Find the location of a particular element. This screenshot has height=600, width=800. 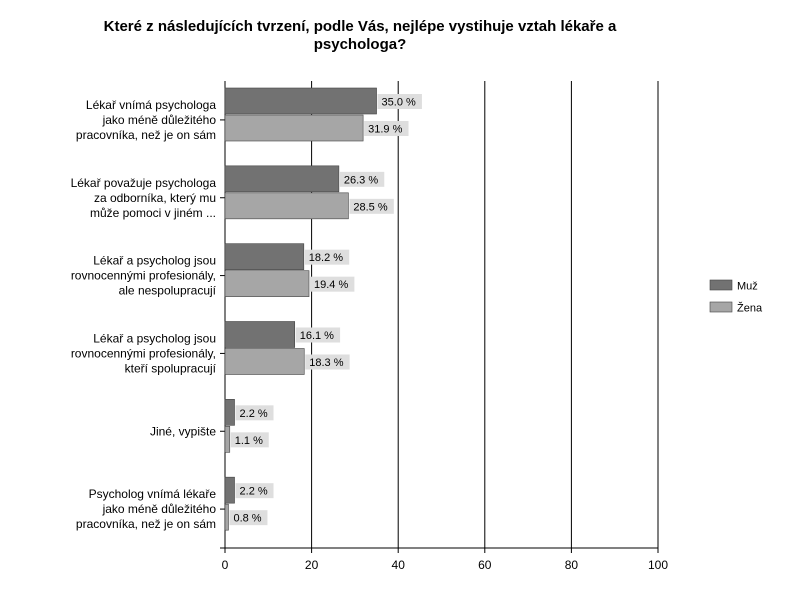

legend-swatch-muz is located at coordinates (721, 285).